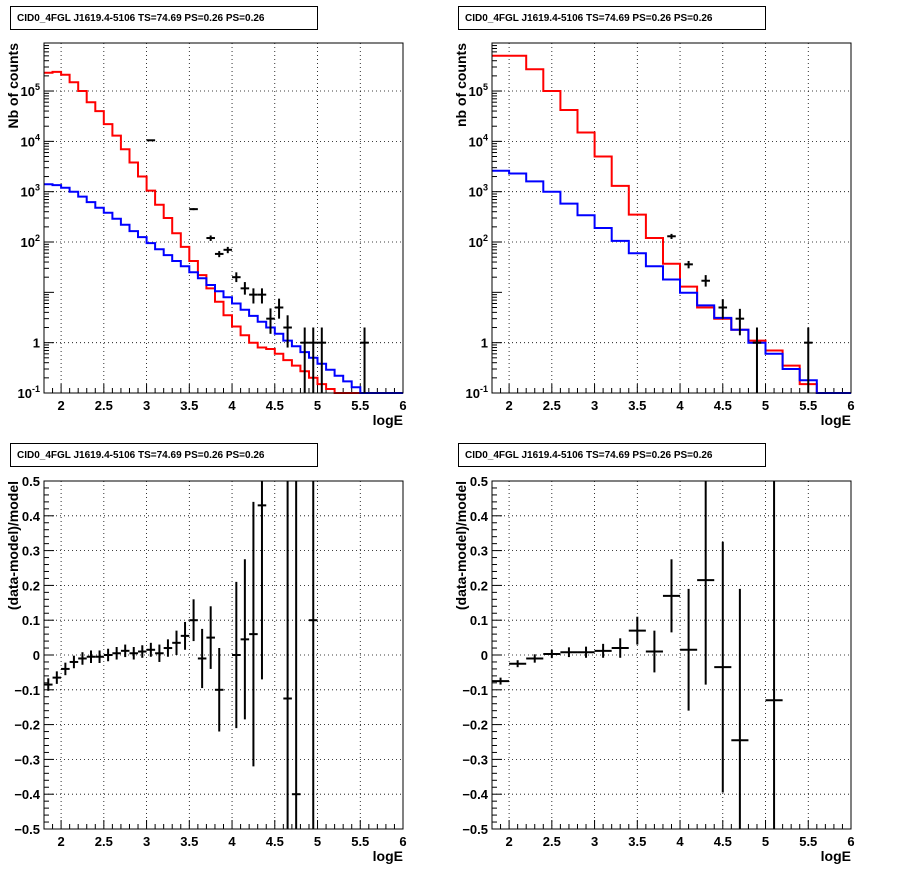 The width and height of the screenshot is (898, 875). What do you see at coordinates (479, 551) in the screenshot?
I see `y-tick-label: 0.3` at bounding box center [479, 551].